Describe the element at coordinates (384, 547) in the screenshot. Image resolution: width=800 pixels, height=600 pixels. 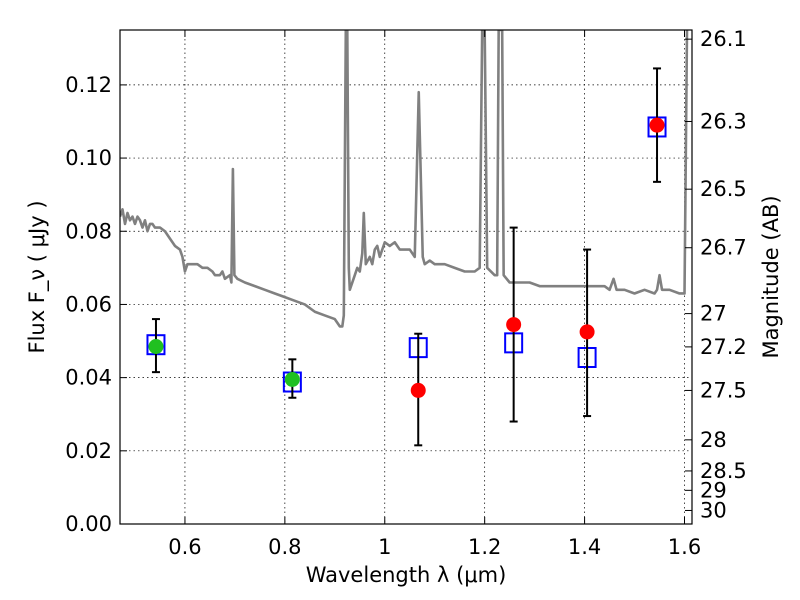
I see `x-tick-label: 1` at that location.